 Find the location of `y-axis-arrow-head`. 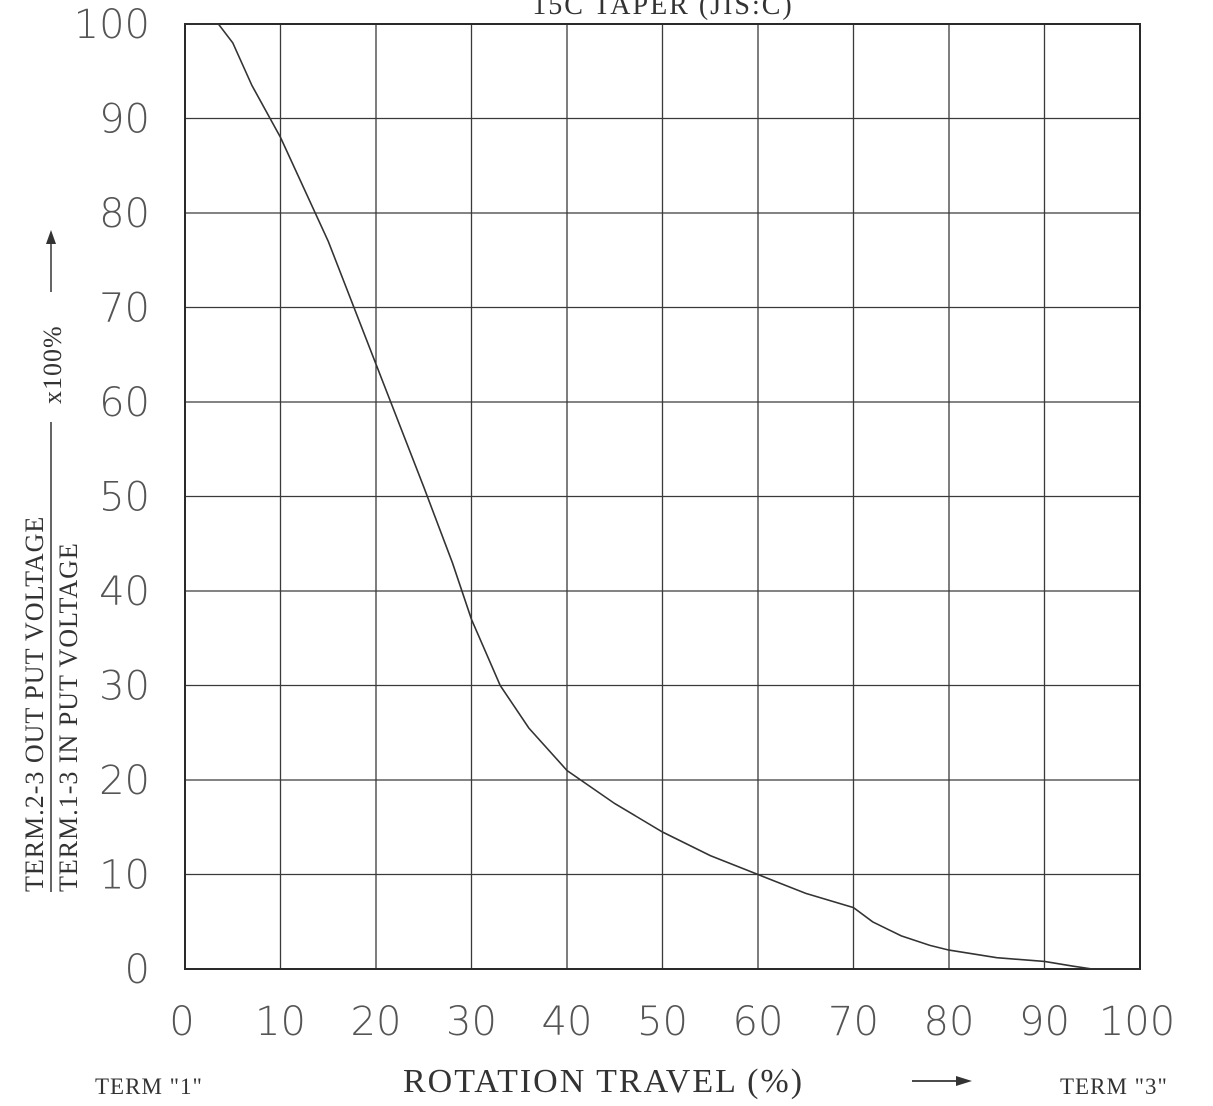

y-axis-arrow-head is located at coordinates (51, 237).